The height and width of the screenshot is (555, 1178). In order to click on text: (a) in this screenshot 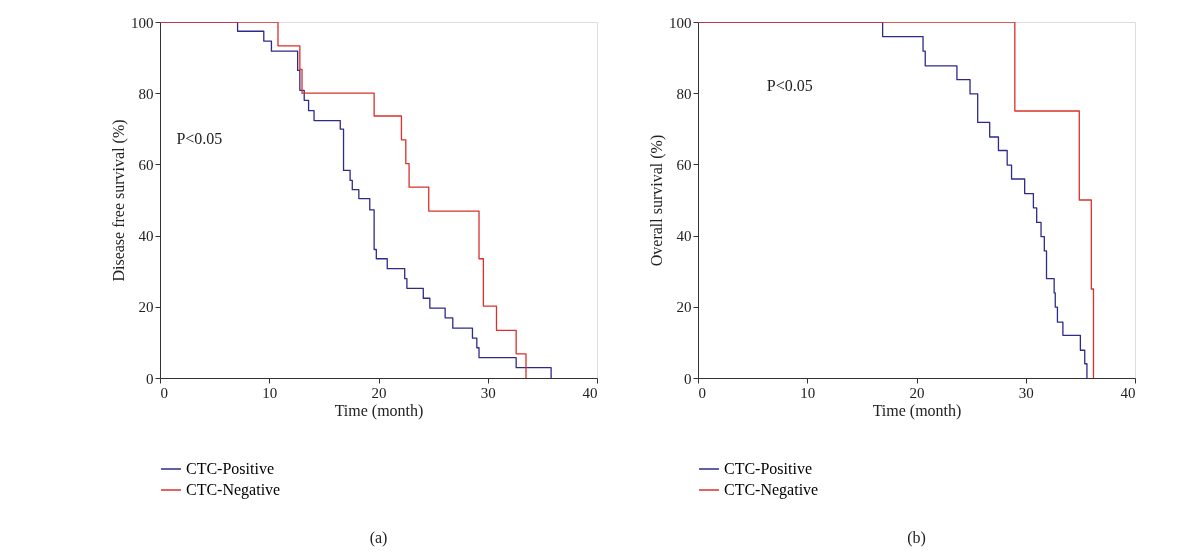, I will do `click(378, 538)`.